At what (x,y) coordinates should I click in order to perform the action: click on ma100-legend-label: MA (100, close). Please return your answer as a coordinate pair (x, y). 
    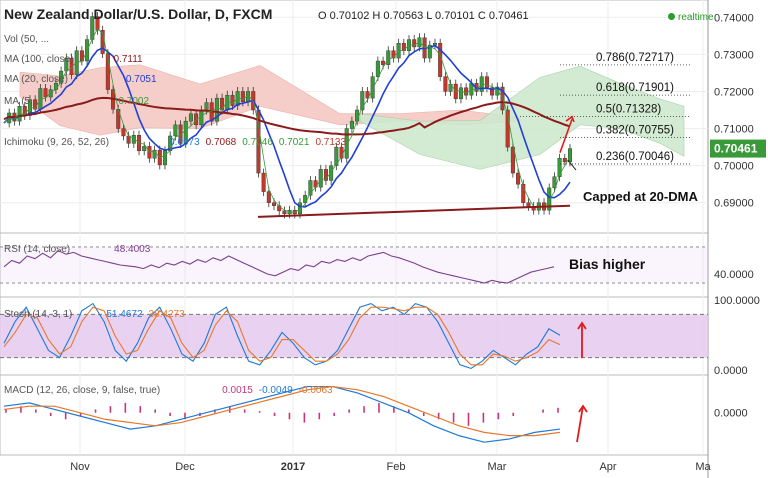
    Looking at the image, I should click on (39, 59).